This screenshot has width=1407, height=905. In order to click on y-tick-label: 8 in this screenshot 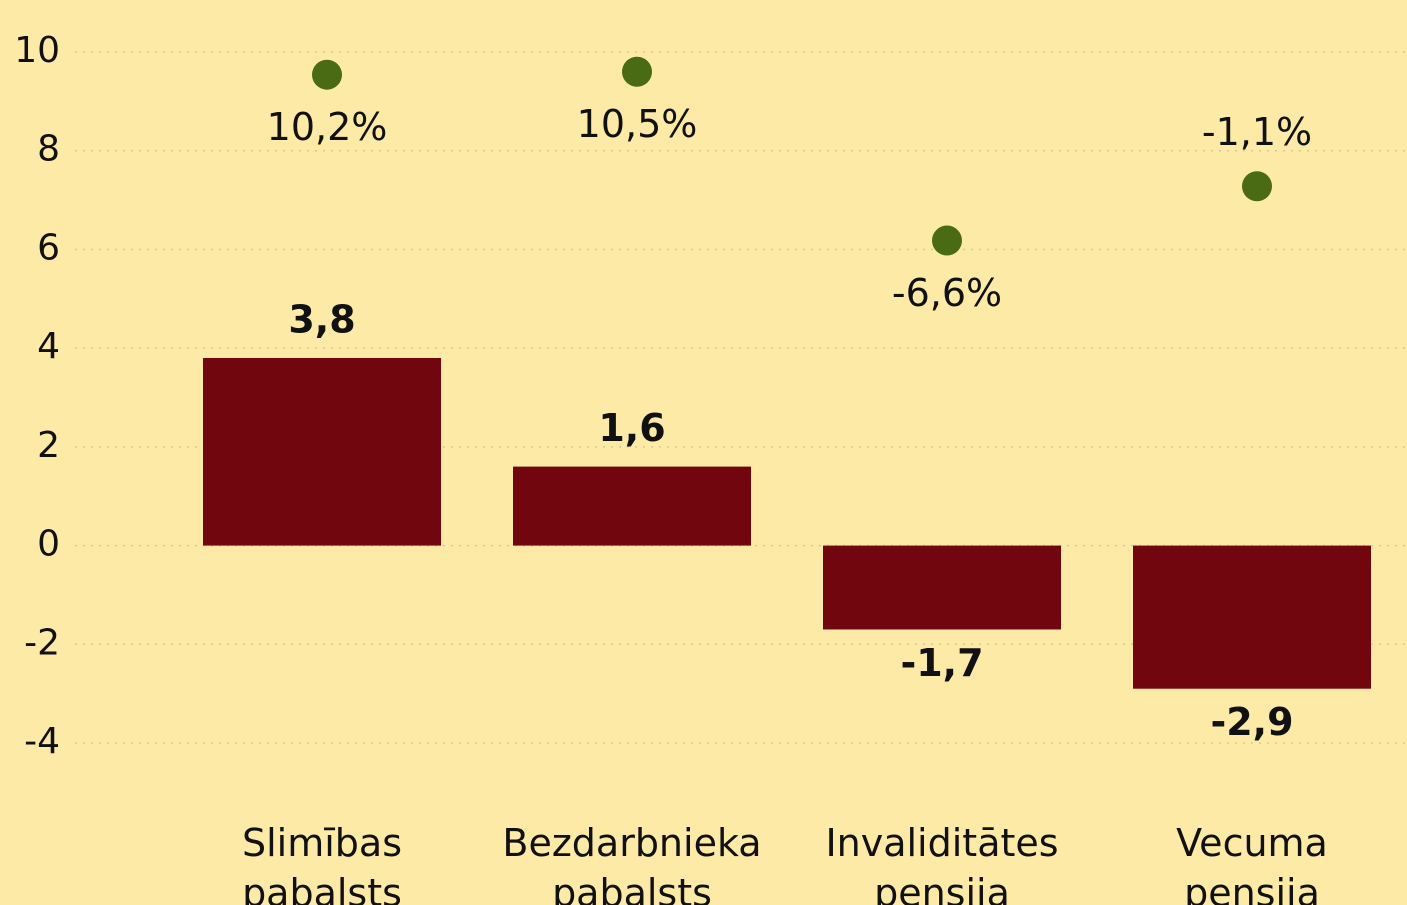, I will do `click(48, 149)`.